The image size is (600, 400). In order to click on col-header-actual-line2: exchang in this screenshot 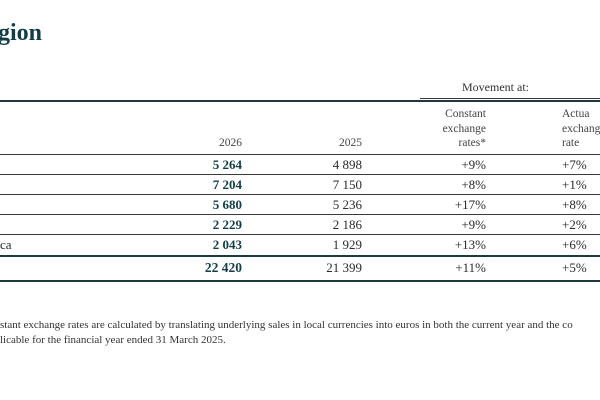, I will do `click(581, 128)`.